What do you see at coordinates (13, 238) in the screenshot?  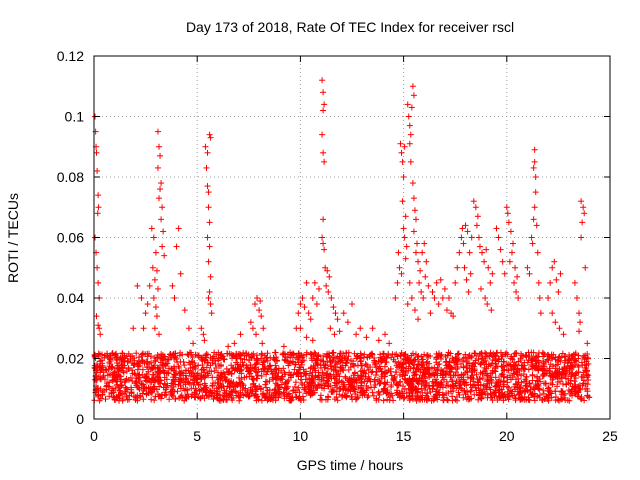 I see `y-axis-label: ROTI / TECUs` at bounding box center [13, 238].